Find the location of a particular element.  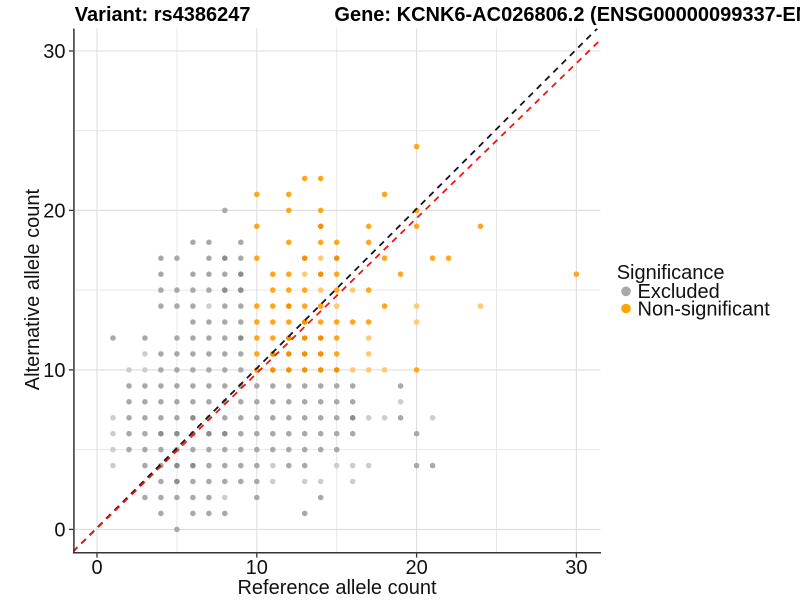

svg-text: Variant: rs4386247 is located at coordinates (163, 15).